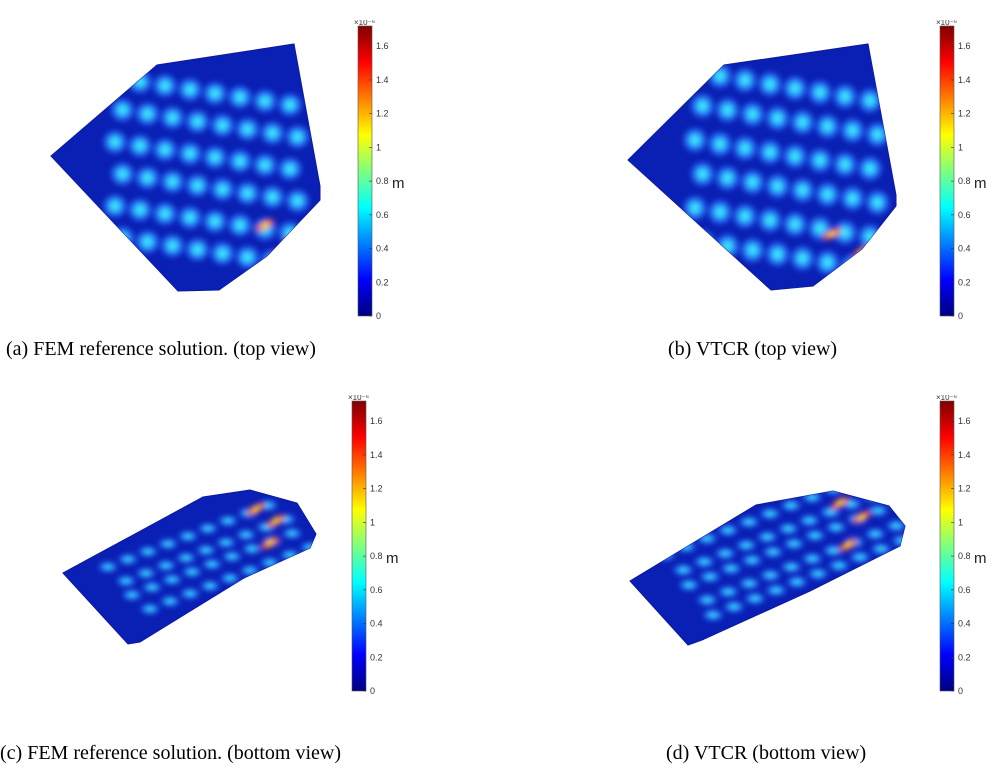 The height and width of the screenshot is (771, 1005). Describe the element at coordinates (227, 170) in the screenshot. I see `field-plot-a: ×10⁻⁶ 0 0.2 0.4 0.6 0.8 1 1.2 1.4 1.6 m` at that location.